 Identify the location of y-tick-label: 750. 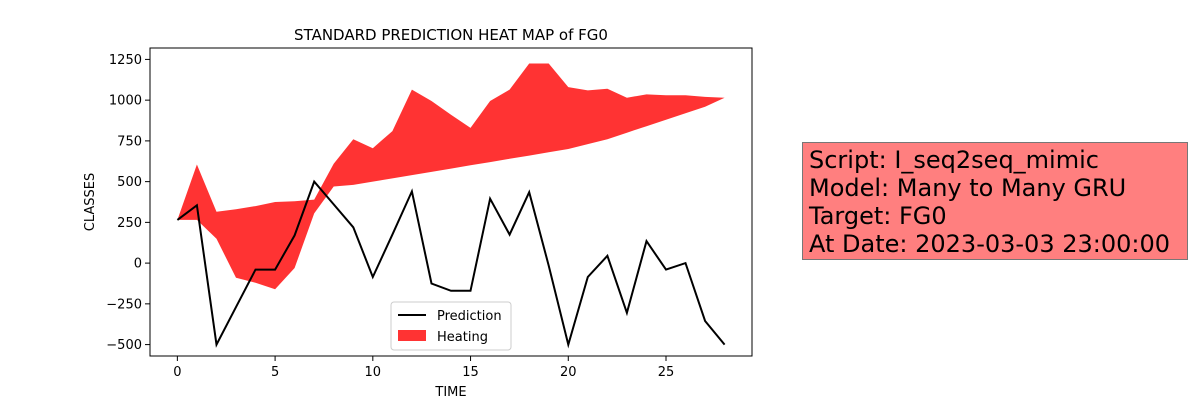
(129, 141).